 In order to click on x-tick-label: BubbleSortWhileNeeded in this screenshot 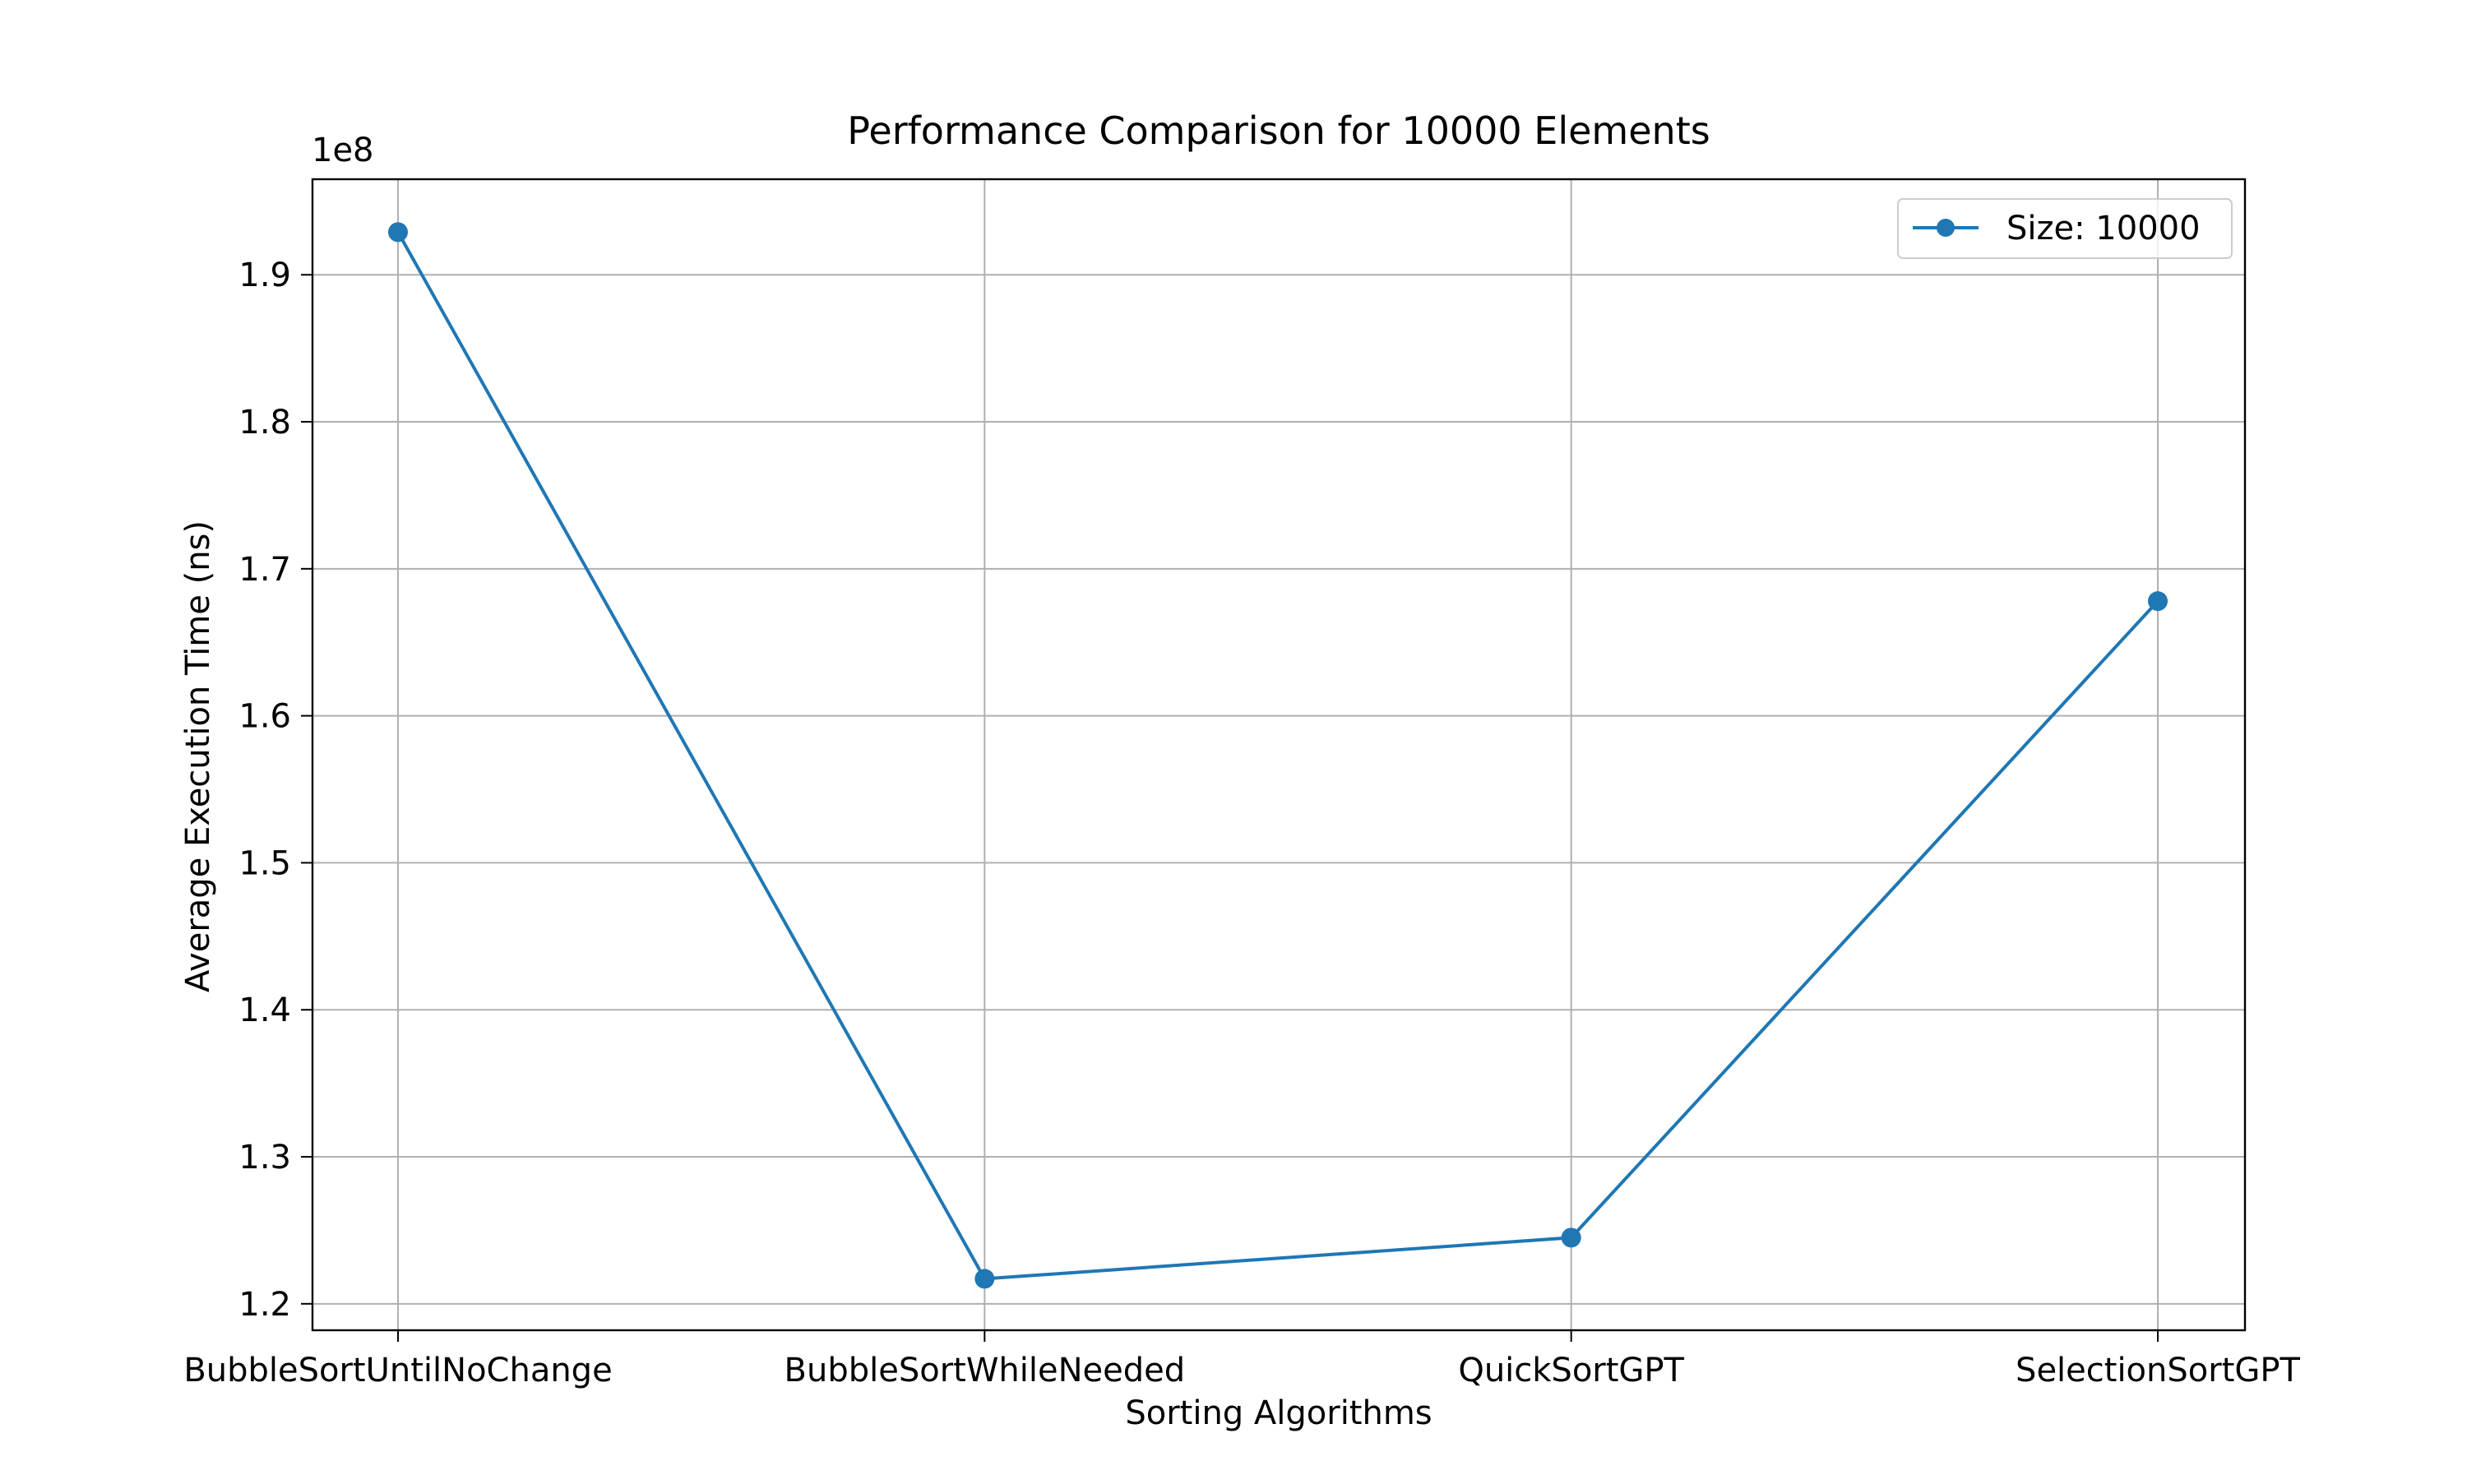, I will do `click(985, 1371)`.